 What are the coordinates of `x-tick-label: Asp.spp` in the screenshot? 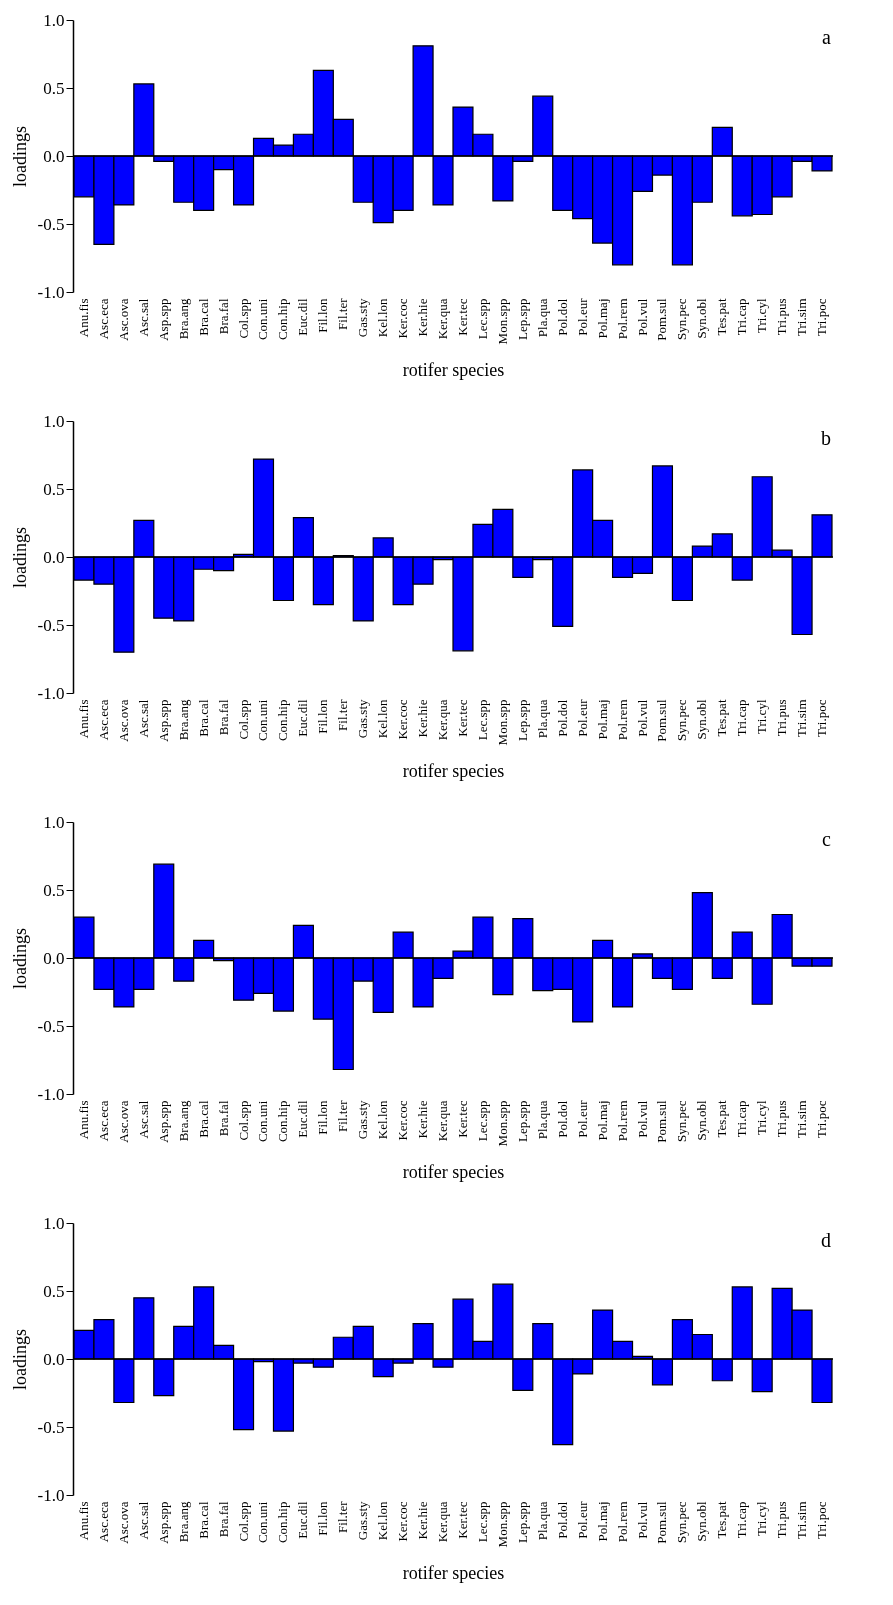 It's located at (163, 720).